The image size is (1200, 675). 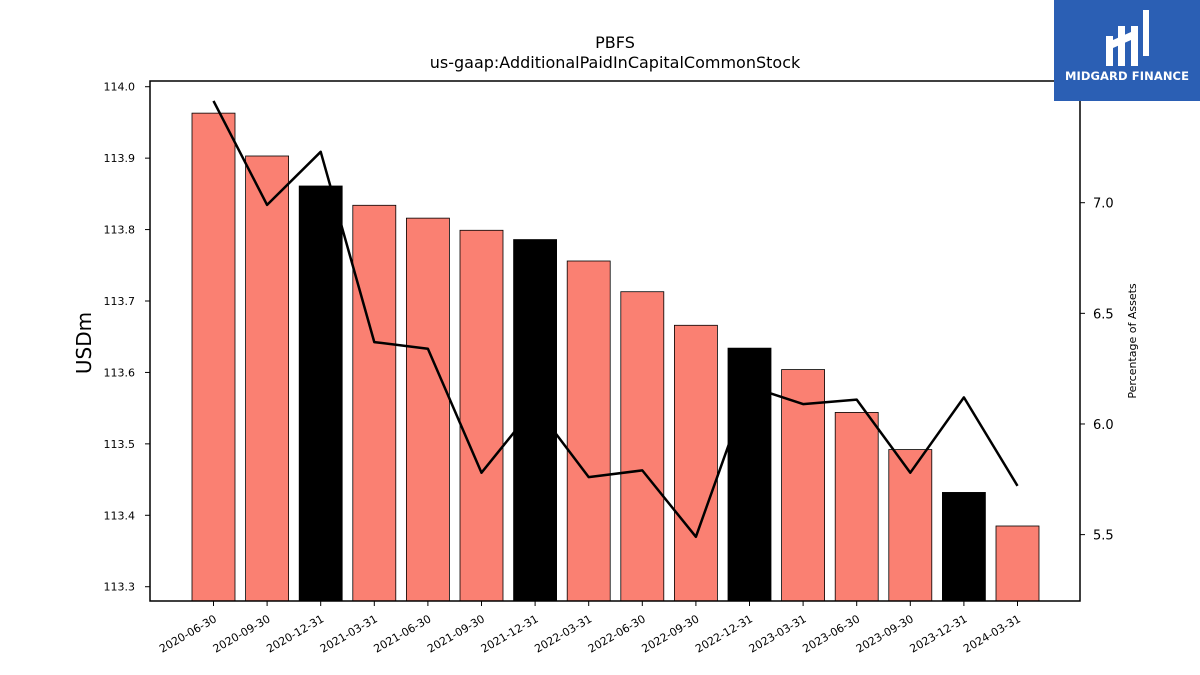 What do you see at coordinates (120, 158) in the screenshot?
I see `y-tick-label: 113.9` at bounding box center [120, 158].